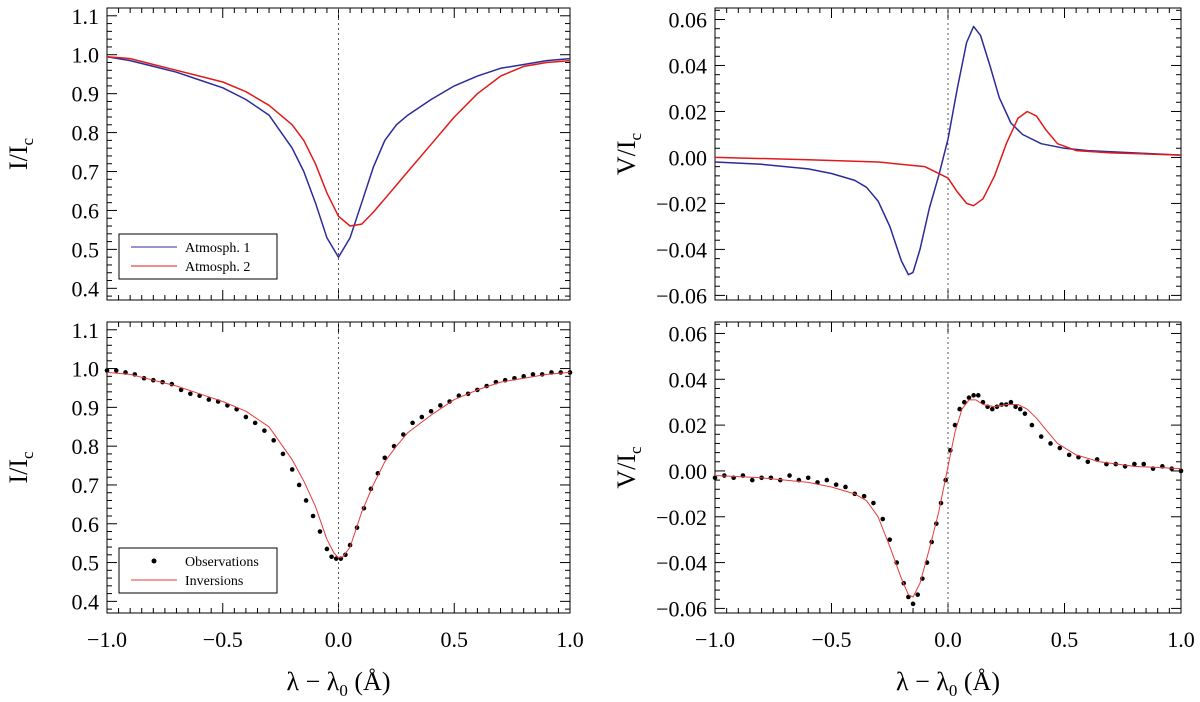 The height and width of the screenshot is (702, 1200). Describe the element at coordinates (688, 157) in the screenshot. I see `y-tick-label: 0.00` at that location.